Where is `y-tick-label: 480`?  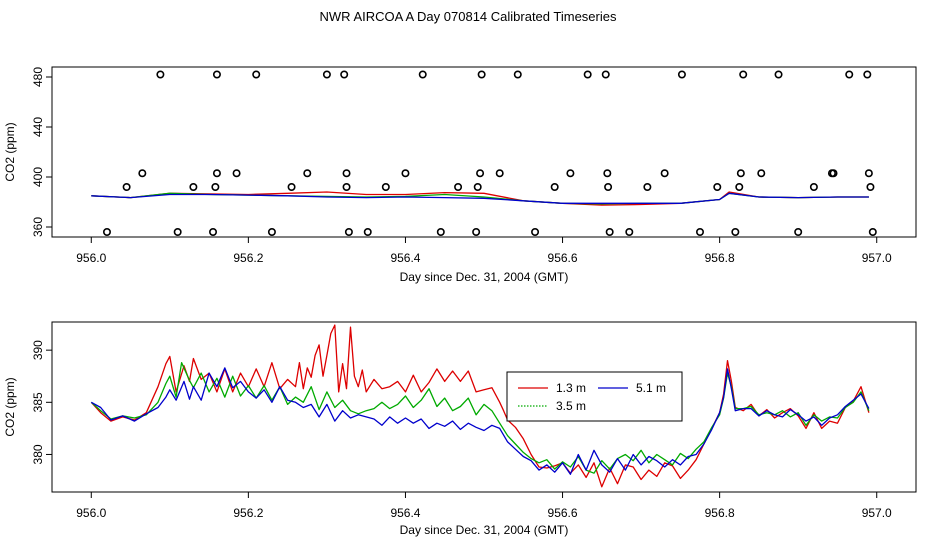 y-tick-label: 480 is located at coordinates (38, 77).